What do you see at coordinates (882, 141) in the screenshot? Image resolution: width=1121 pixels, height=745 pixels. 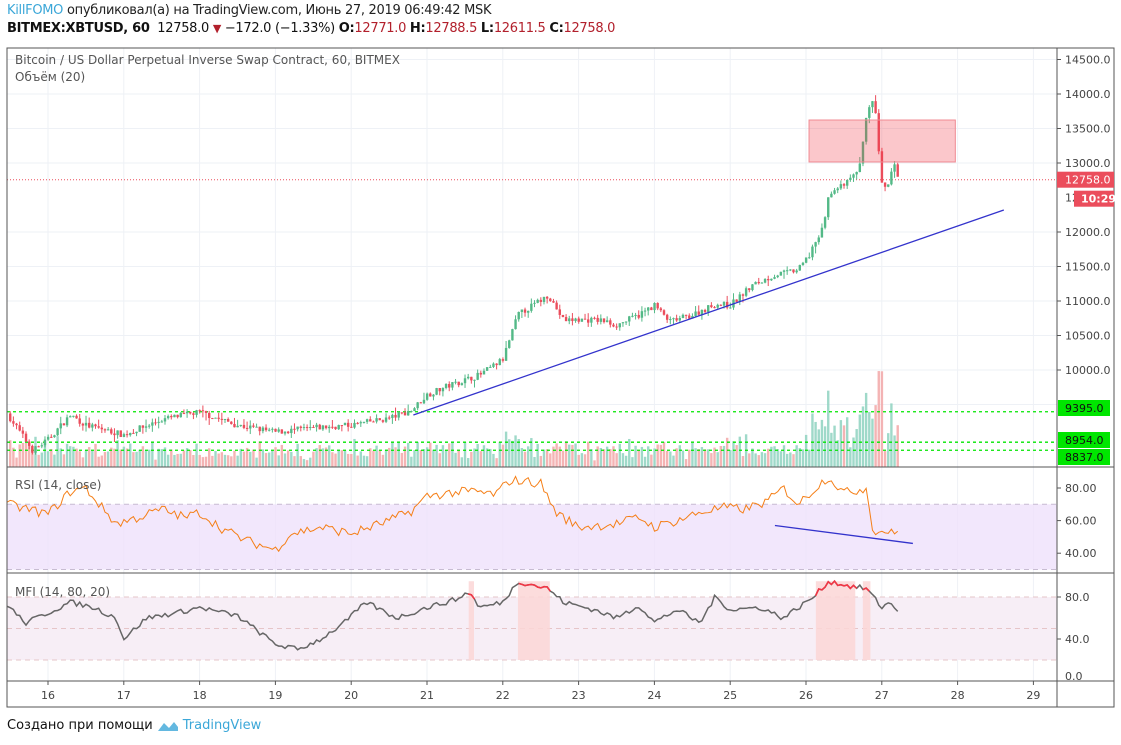 I see `resistance-box` at bounding box center [882, 141].